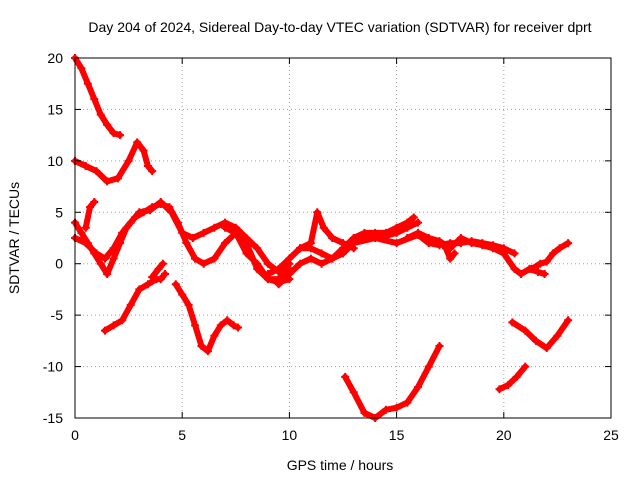 This screenshot has height=480, width=640. I want to click on series-line, so click(392, 382).